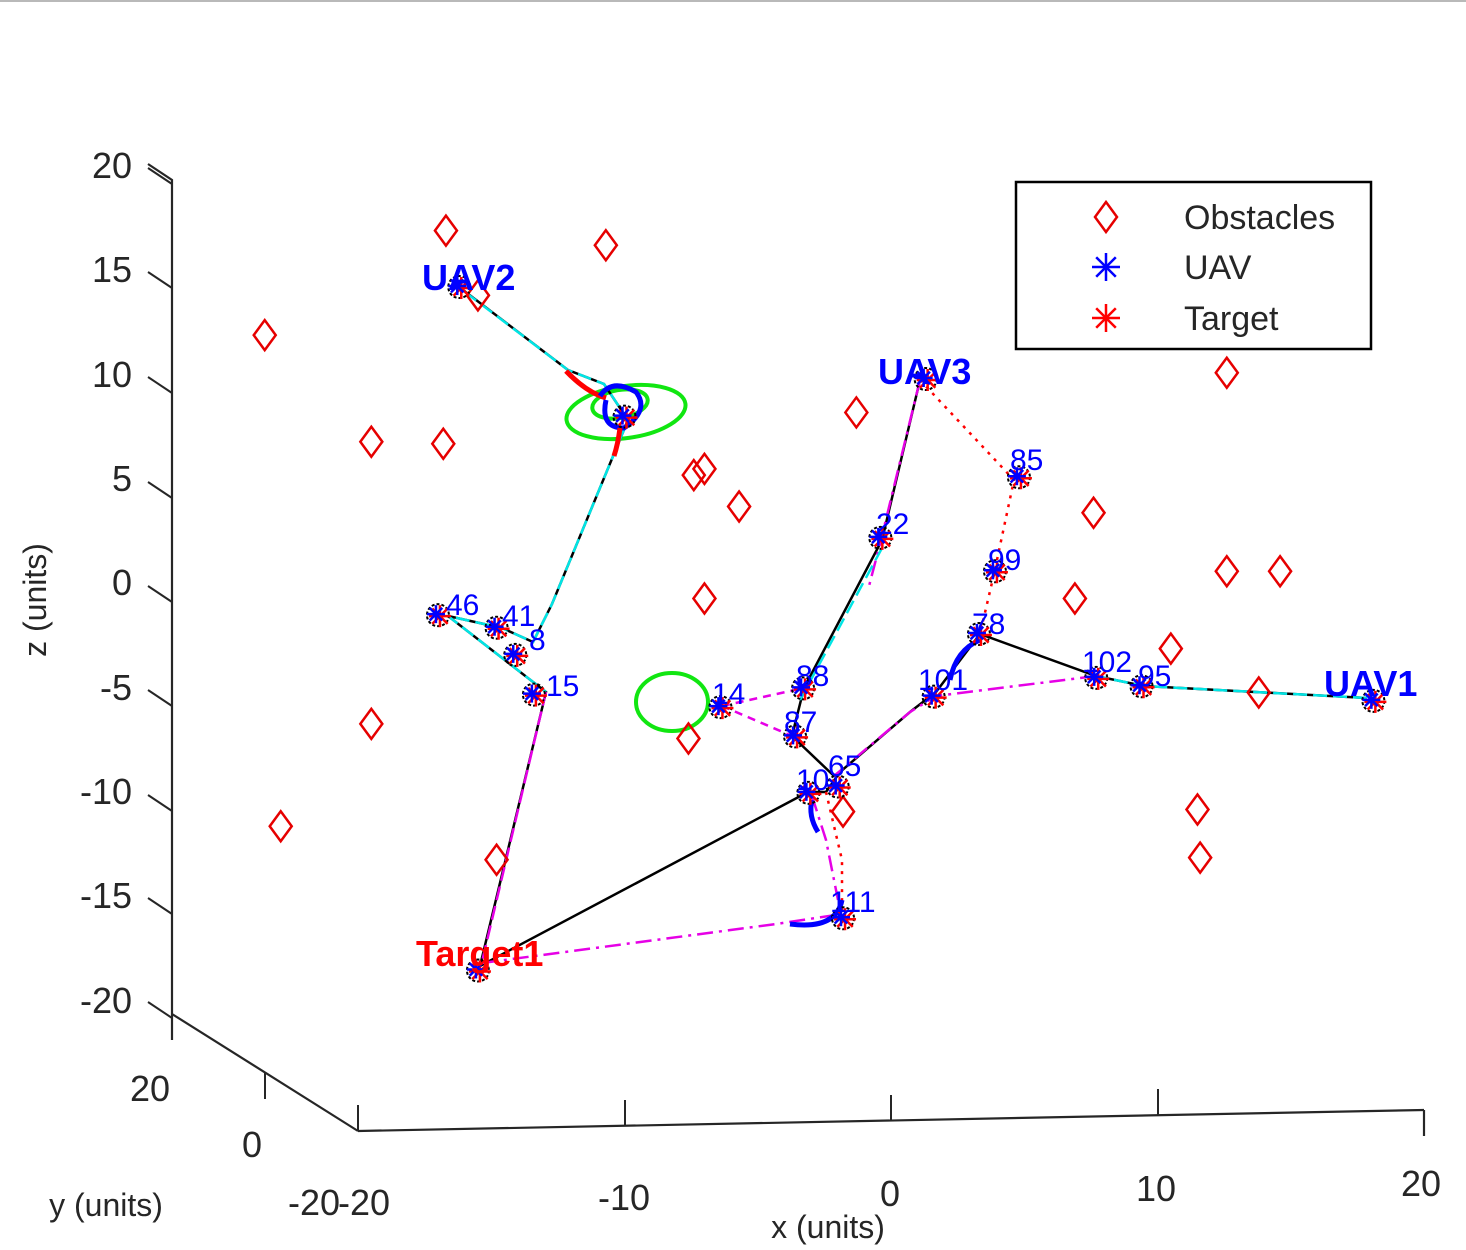  What do you see at coordinates (844, 766) in the screenshot?
I see `annotation-65: 65` at bounding box center [844, 766].